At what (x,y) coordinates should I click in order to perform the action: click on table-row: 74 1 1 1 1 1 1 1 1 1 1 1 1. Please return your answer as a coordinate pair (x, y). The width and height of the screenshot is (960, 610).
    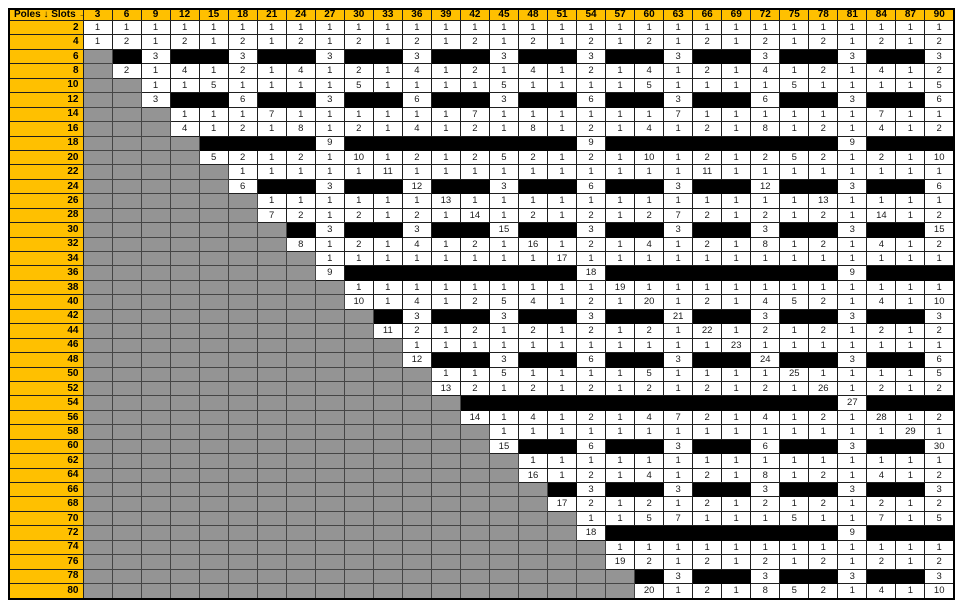
    Looking at the image, I should click on (481, 547).